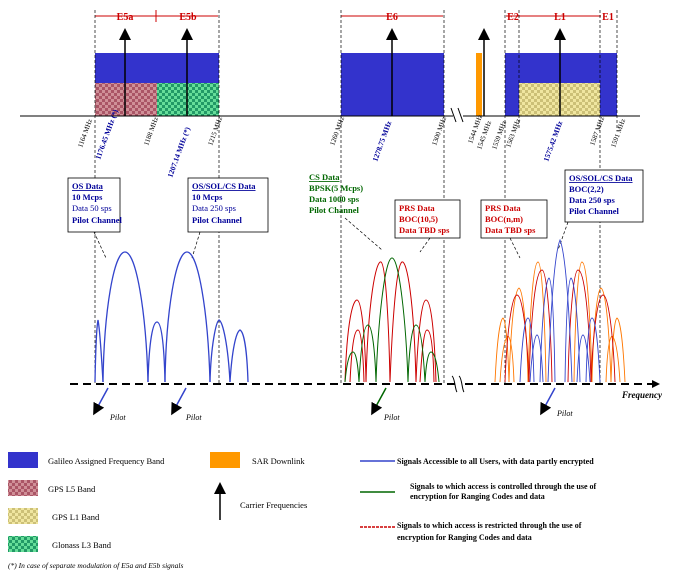  I want to click on axis-break-top, so click(457, 115).